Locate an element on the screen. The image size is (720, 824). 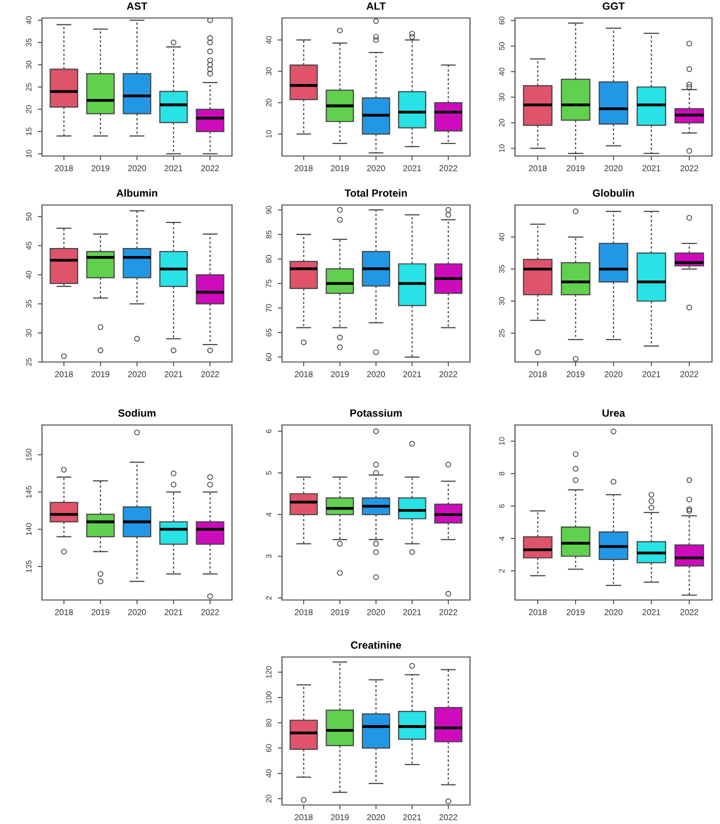
chart-title: Total Protein is located at coordinates (375, 193).